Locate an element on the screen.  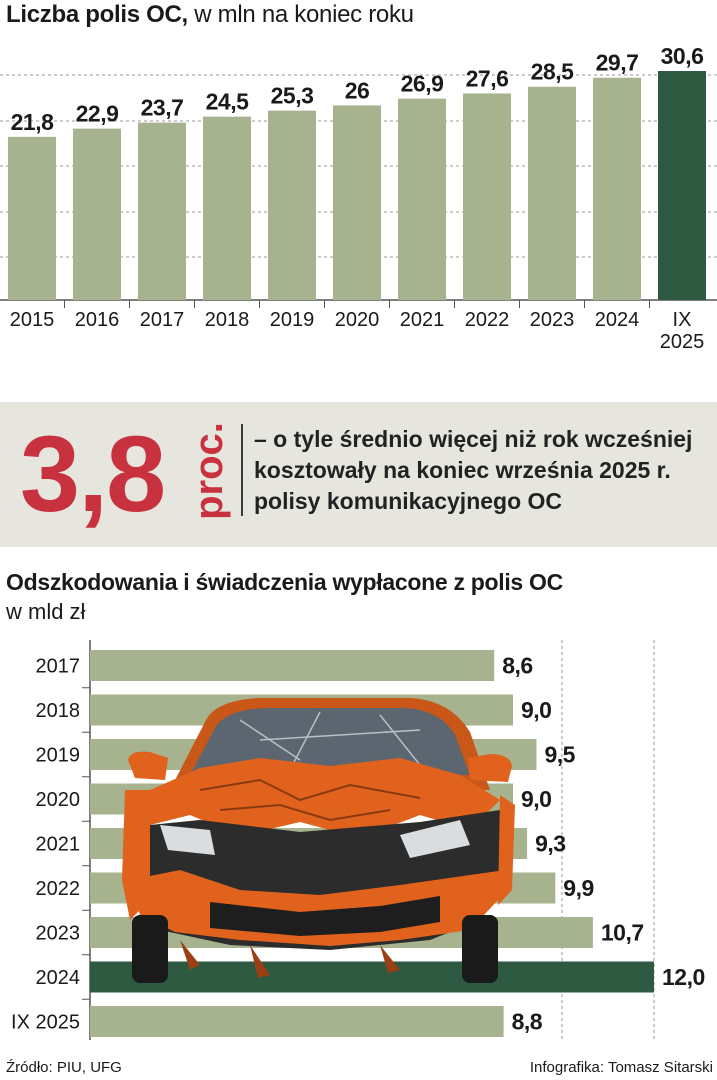
bar-value-label: 29,7 is located at coordinates (617, 63).